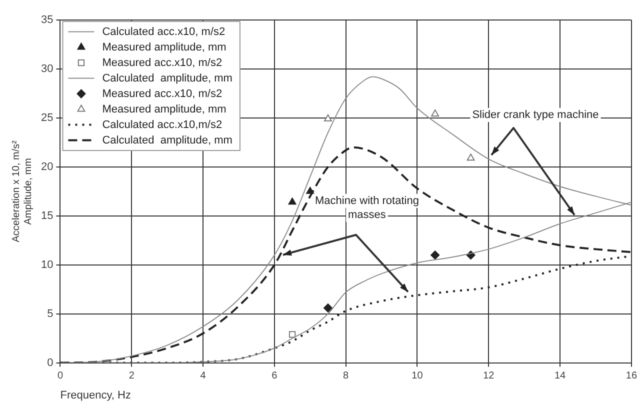 The height and width of the screenshot is (412, 640). I want to click on y-tick-label: 25, so click(47, 118).